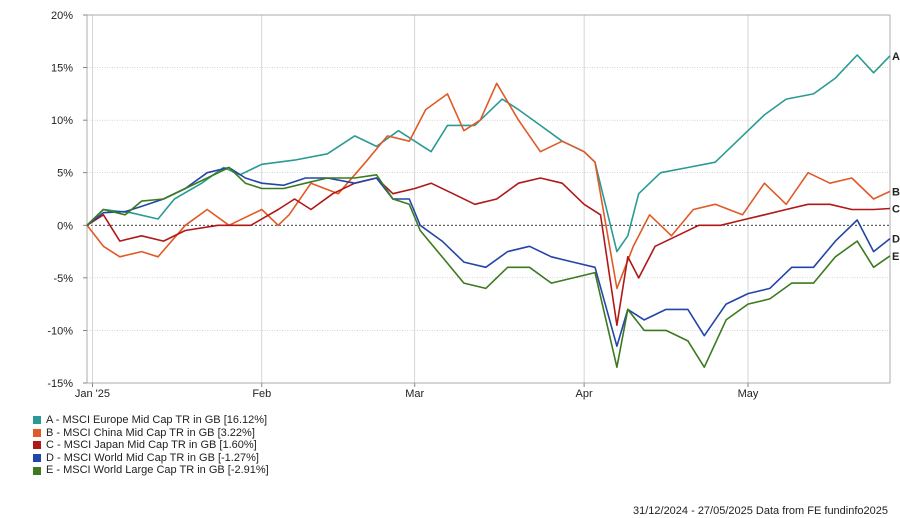 The height and width of the screenshot is (518, 900). I want to click on legend-label-b: B - MSCI China Mid Cap TR in GB [3.22%], so click(150, 432).